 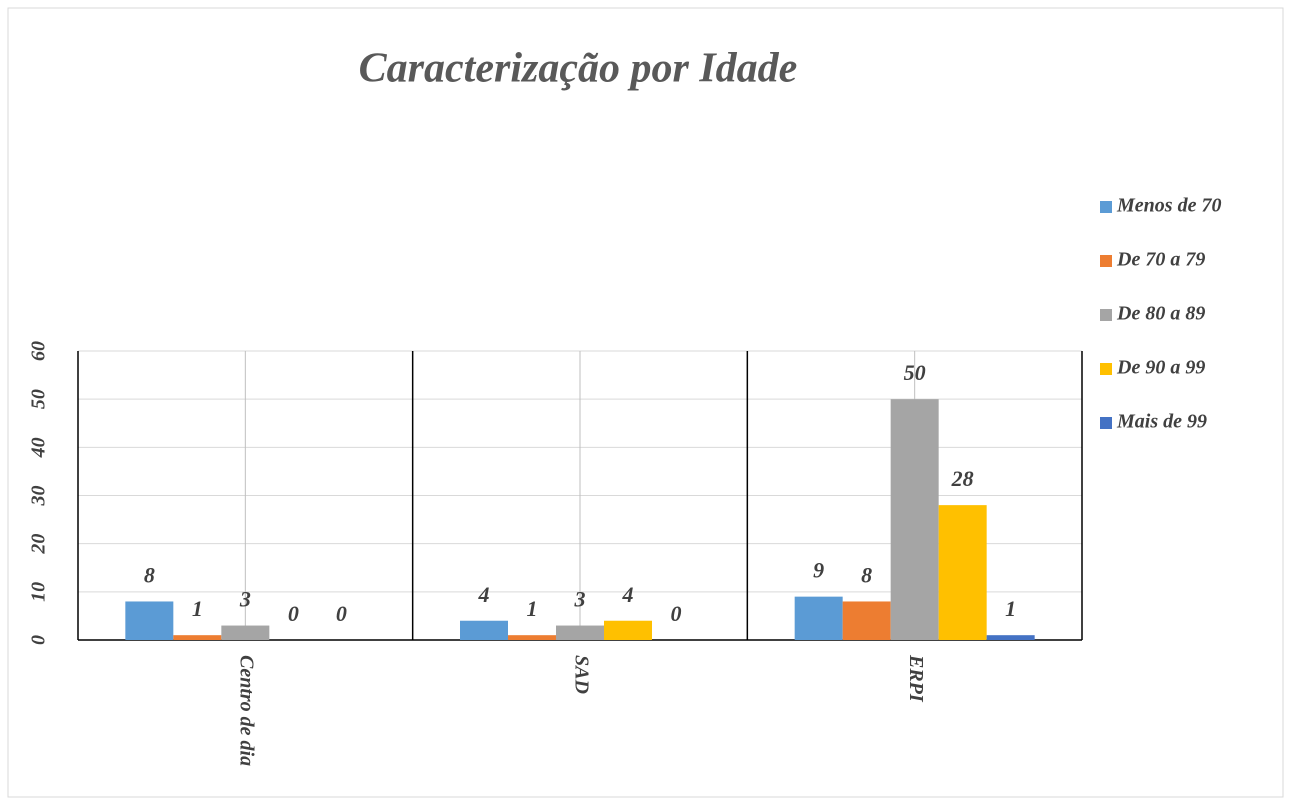 I want to click on y-tick-label: 10, so click(x=39, y=592).